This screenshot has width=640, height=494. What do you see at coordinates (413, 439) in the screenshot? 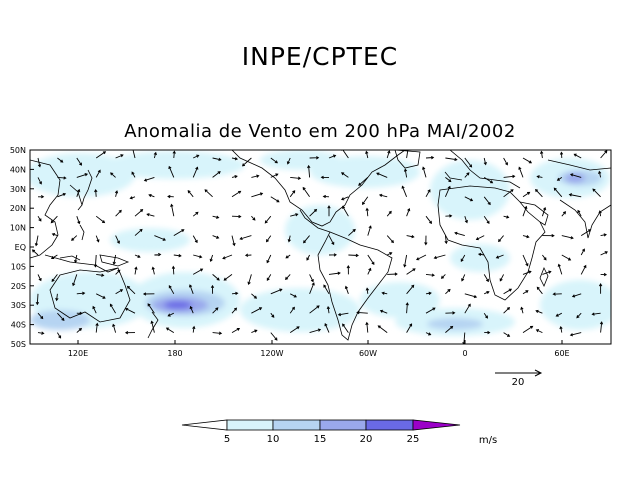
I see `colorbar-tick-25: 25` at bounding box center [413, 439].